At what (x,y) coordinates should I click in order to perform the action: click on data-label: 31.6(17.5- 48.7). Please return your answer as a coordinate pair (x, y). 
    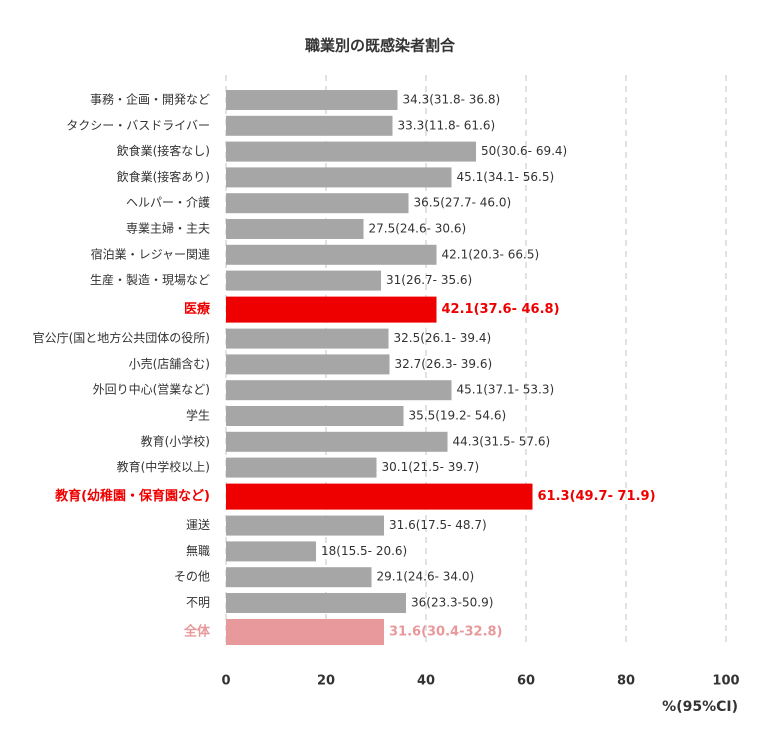
    Looking at the image, I should click on (438, 525).